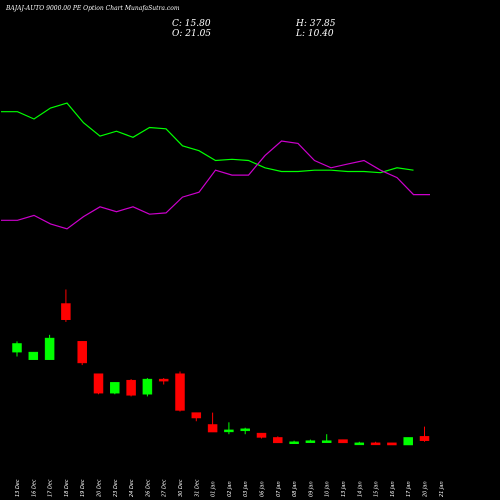 The width and height of the screenshot is (500, 500). Describe the element at coordinates (316, 24) in the screenshot. I see `high-value: H: 37.85` at that location.